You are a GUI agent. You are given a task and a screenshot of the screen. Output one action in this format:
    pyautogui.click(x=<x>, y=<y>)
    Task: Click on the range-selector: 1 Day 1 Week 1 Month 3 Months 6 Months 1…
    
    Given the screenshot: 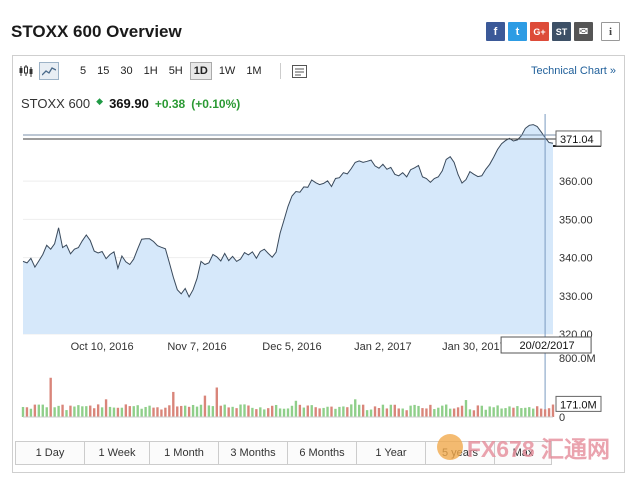 What is the action you would take?
    pyautogui.click(x=283, y=453)
    